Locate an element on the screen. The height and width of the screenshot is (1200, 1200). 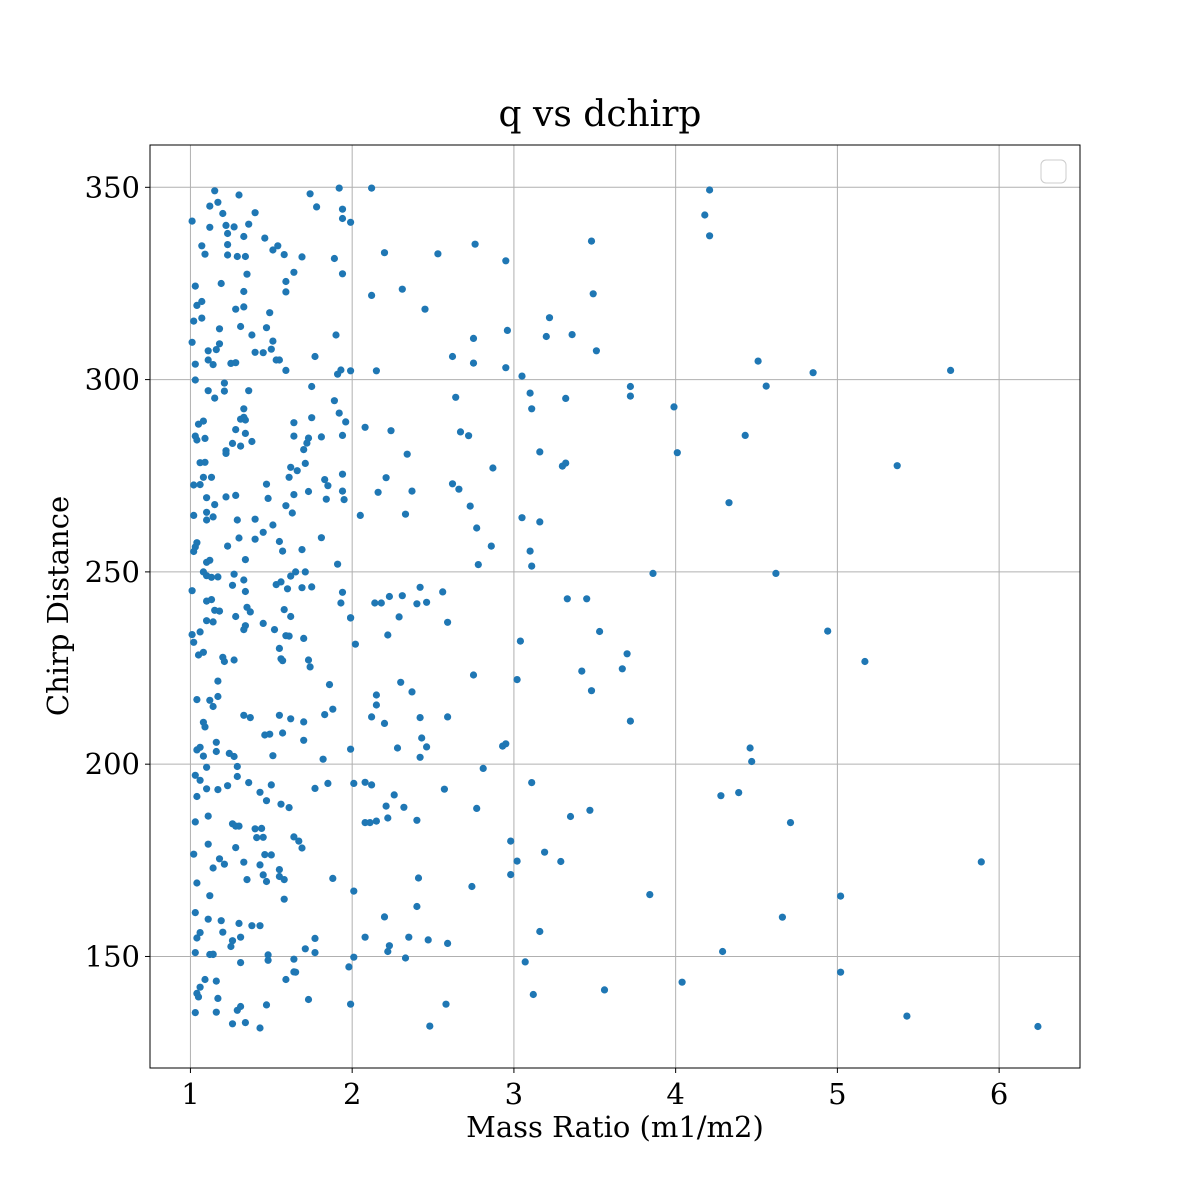
y-tick-label: 200 is located at coordinates (112, 764).